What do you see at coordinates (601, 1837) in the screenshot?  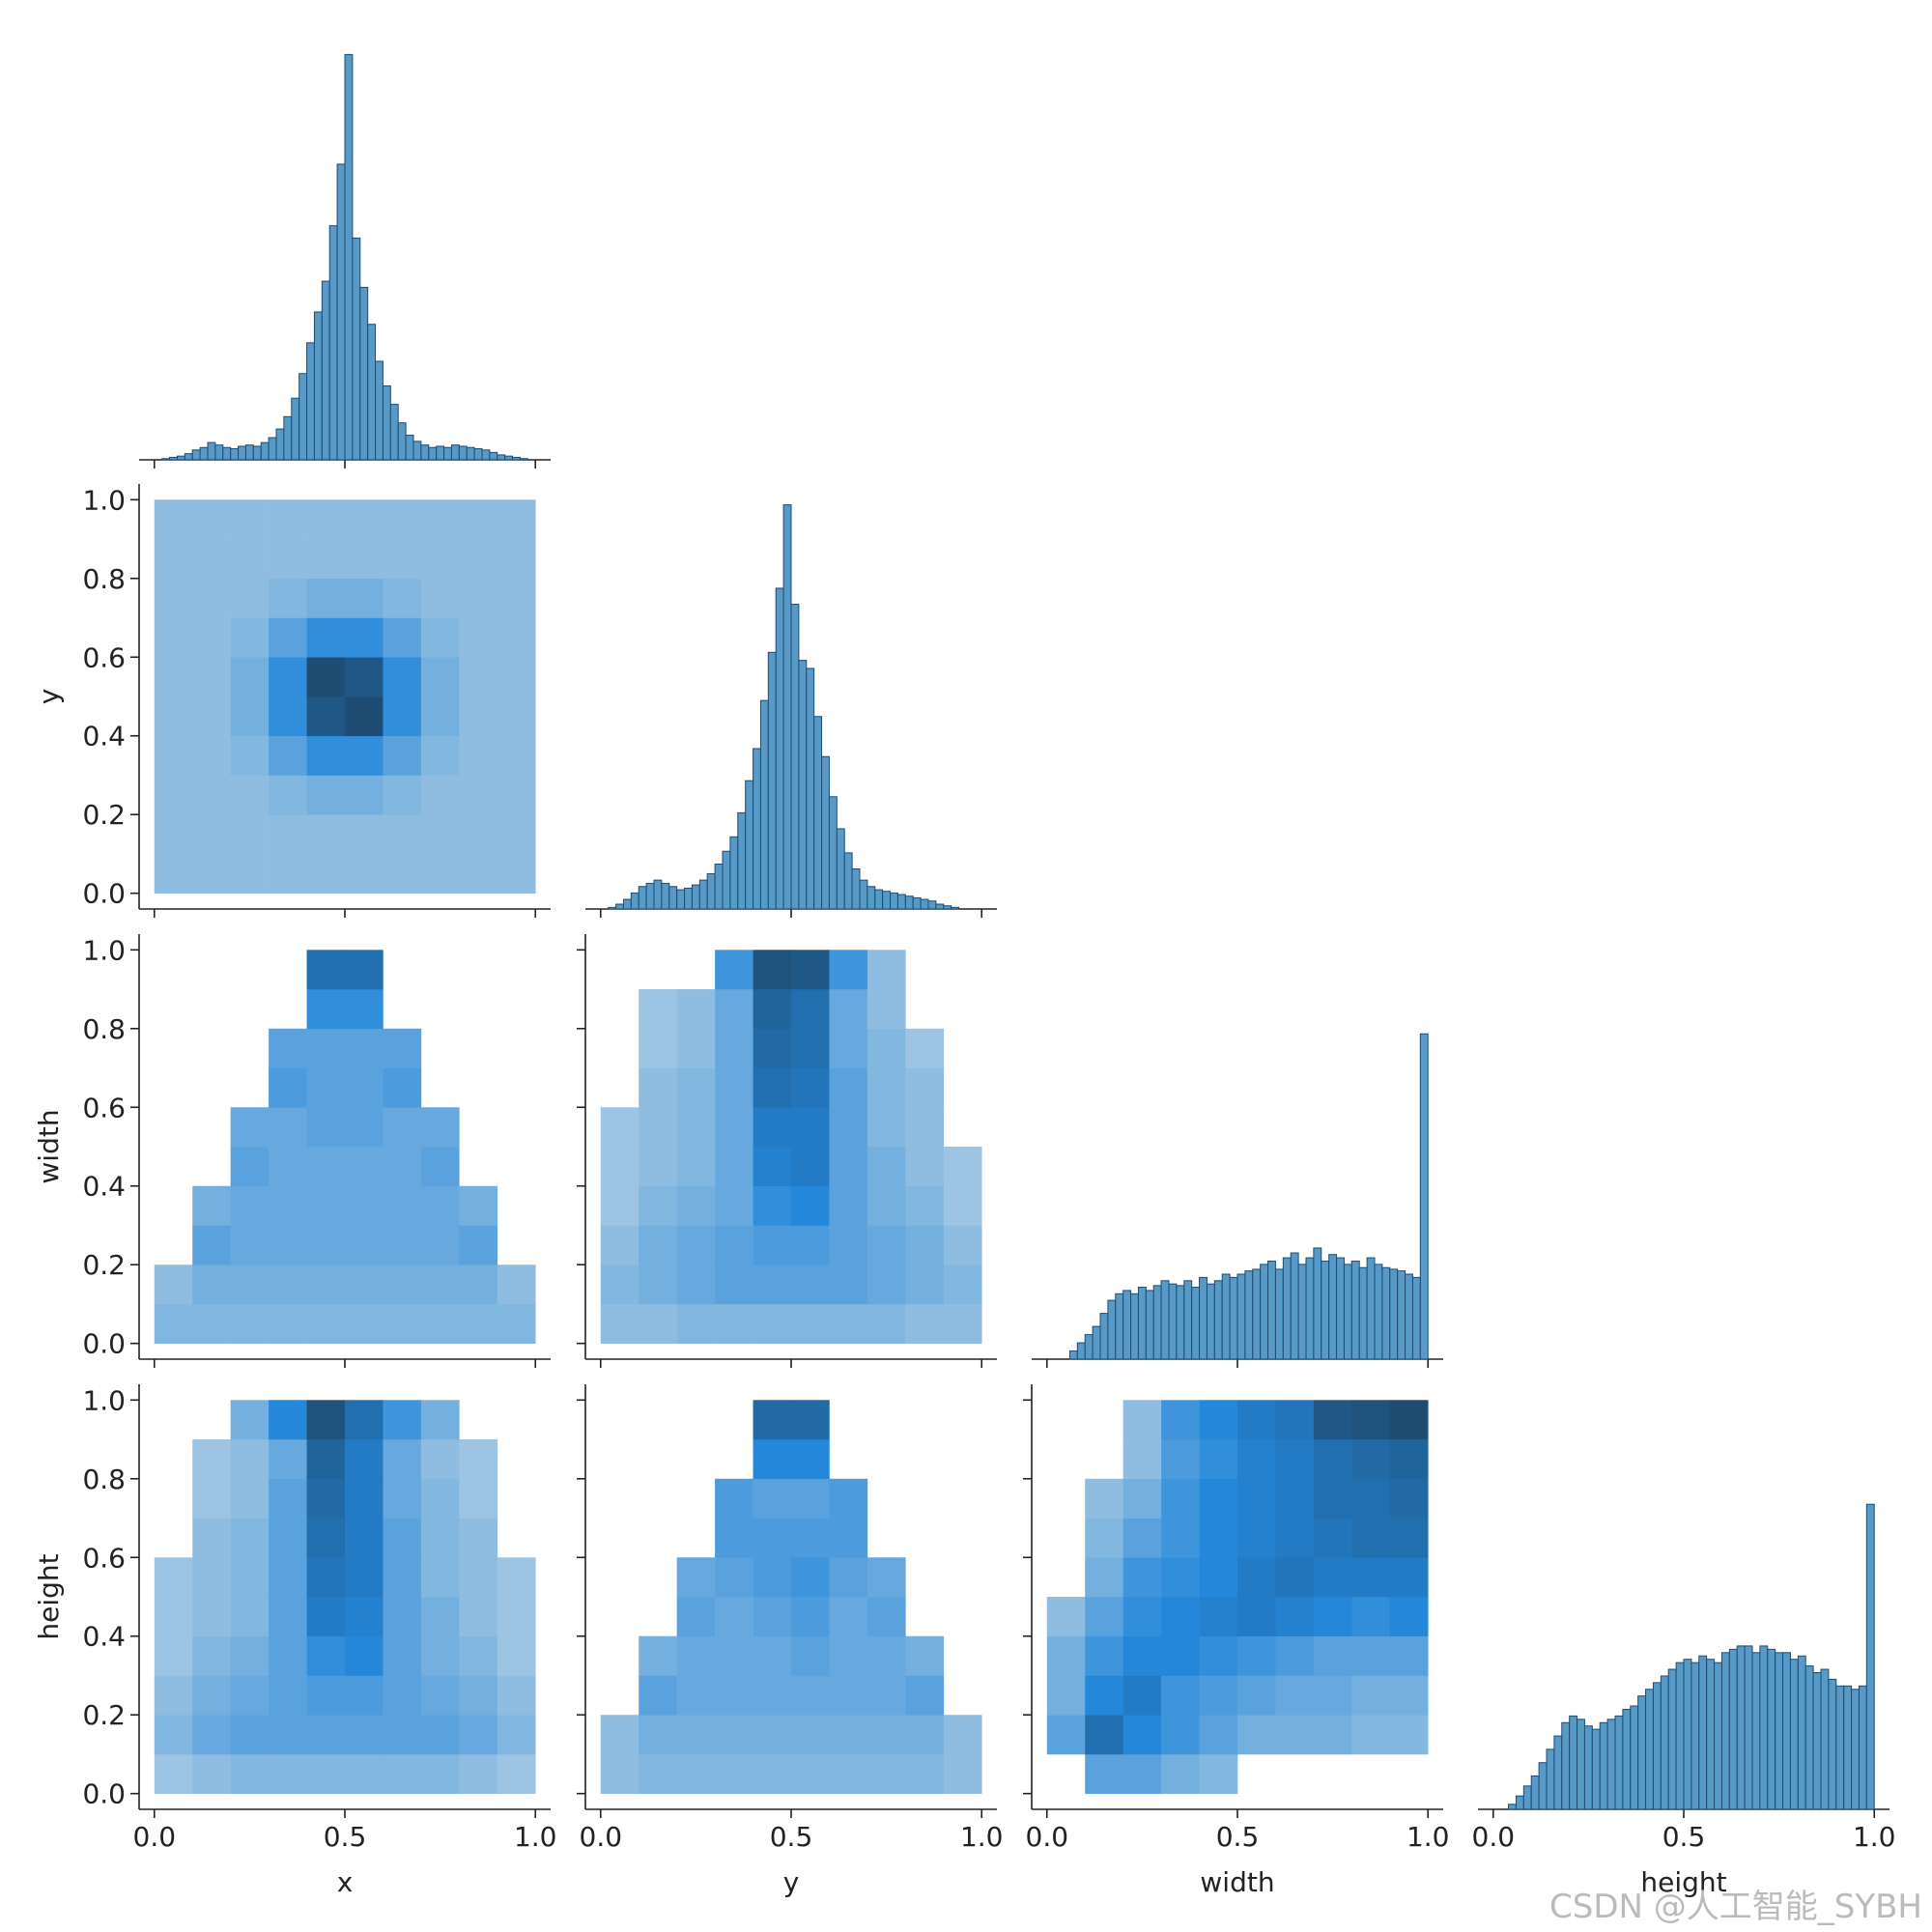 I see `x-tick-label: 0.0` at bounding box center [601, 1837].